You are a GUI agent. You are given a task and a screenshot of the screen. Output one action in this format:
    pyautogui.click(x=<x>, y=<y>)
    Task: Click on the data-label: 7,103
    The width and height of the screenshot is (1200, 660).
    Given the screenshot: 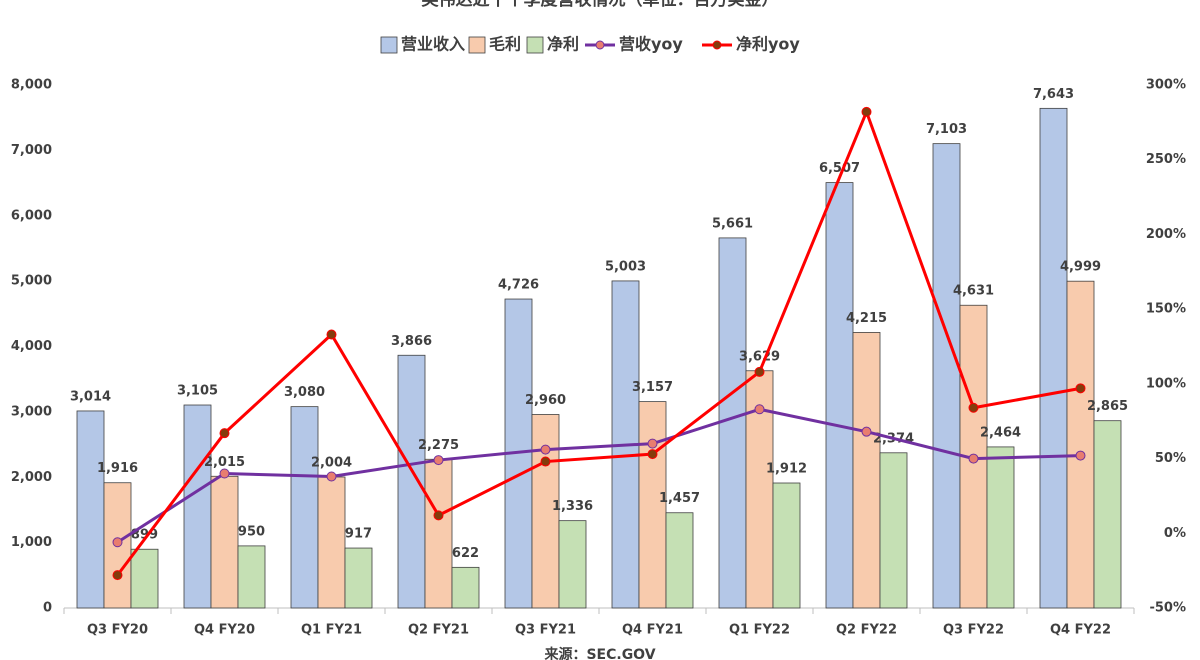 What is the action you would take?
    pyautogui.click(x=946, y=129)
    